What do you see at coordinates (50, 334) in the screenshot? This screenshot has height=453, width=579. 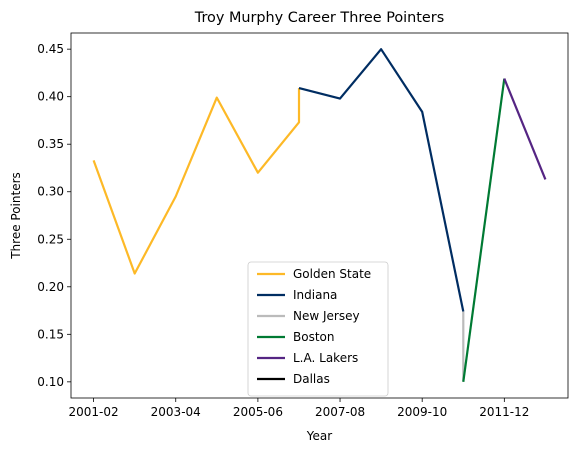 I see `y-tick-label: 0.15` at bounding box center [50, 334].